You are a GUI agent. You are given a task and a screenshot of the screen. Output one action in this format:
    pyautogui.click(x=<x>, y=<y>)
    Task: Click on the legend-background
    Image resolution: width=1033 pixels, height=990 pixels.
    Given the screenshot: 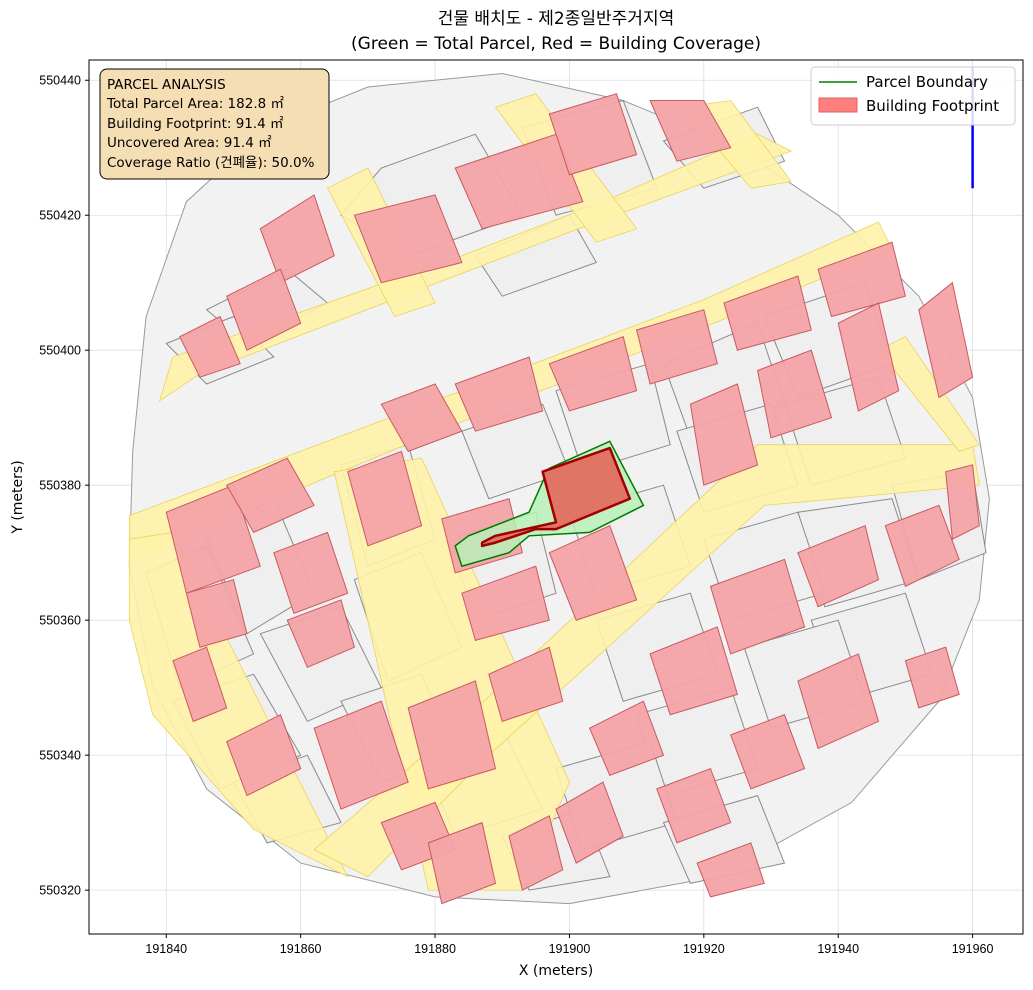 What is the action you would take?
    pyautogui.click(x=913, y=96)
    